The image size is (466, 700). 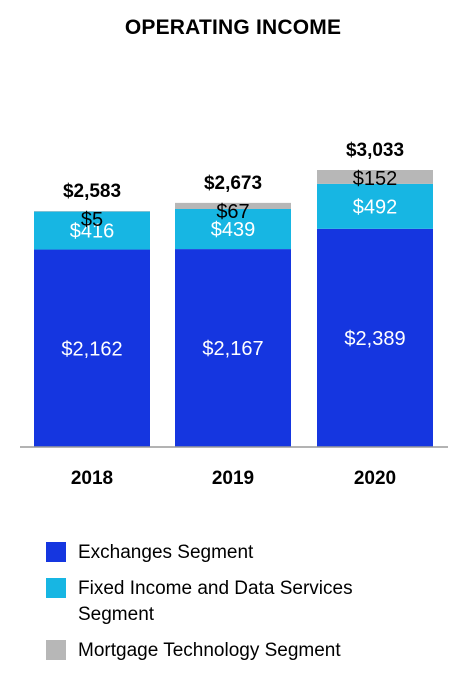 I want to click on data-label-exchanges-2020: $2,389, so click(x=374, y=339).